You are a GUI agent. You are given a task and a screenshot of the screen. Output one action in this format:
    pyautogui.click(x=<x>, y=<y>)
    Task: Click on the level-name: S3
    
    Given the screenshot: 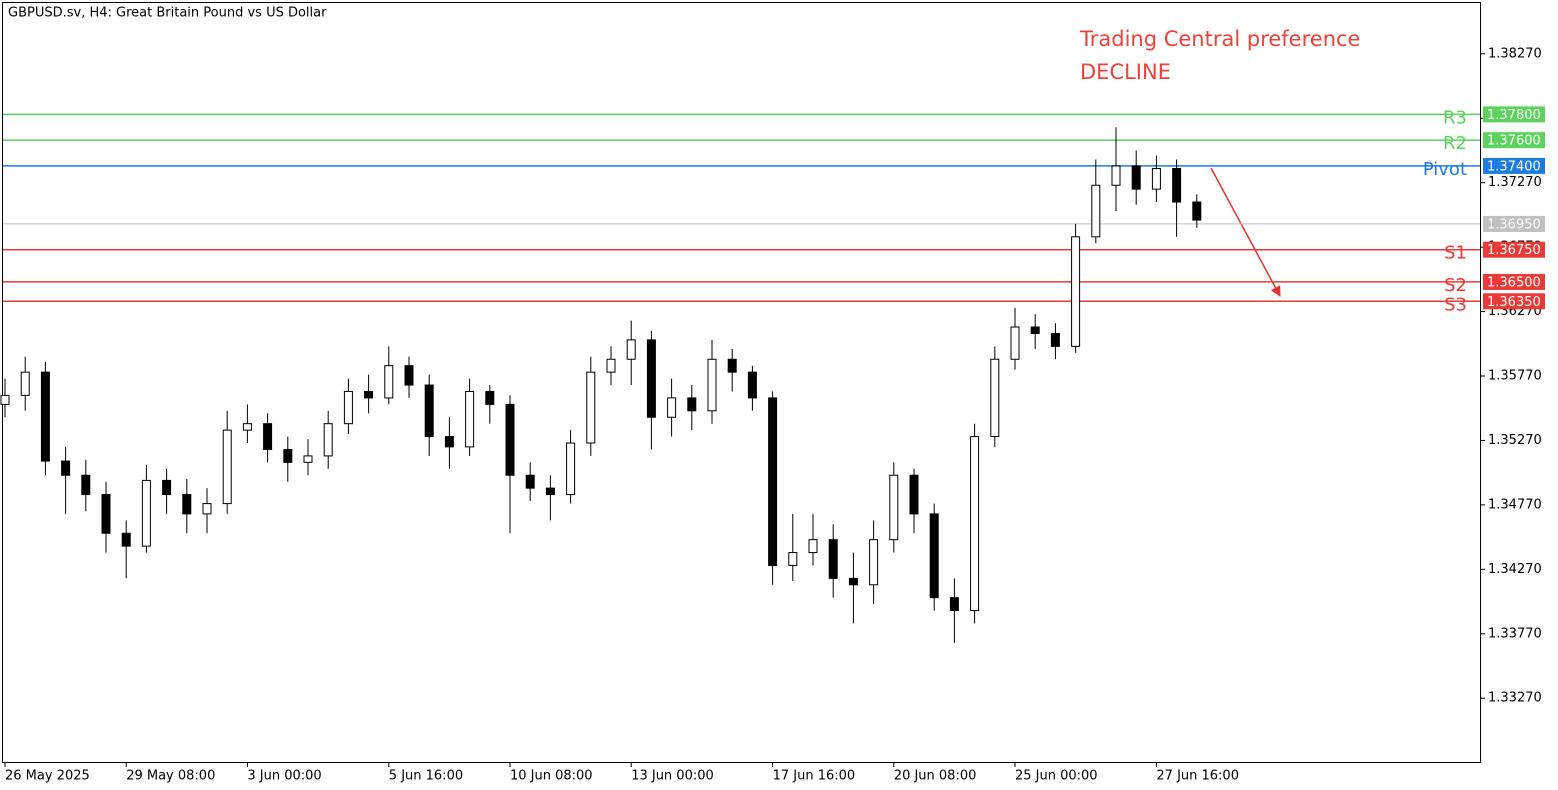 What is the action you would take?
    pyautogui.click(x=1455, y=304)
    